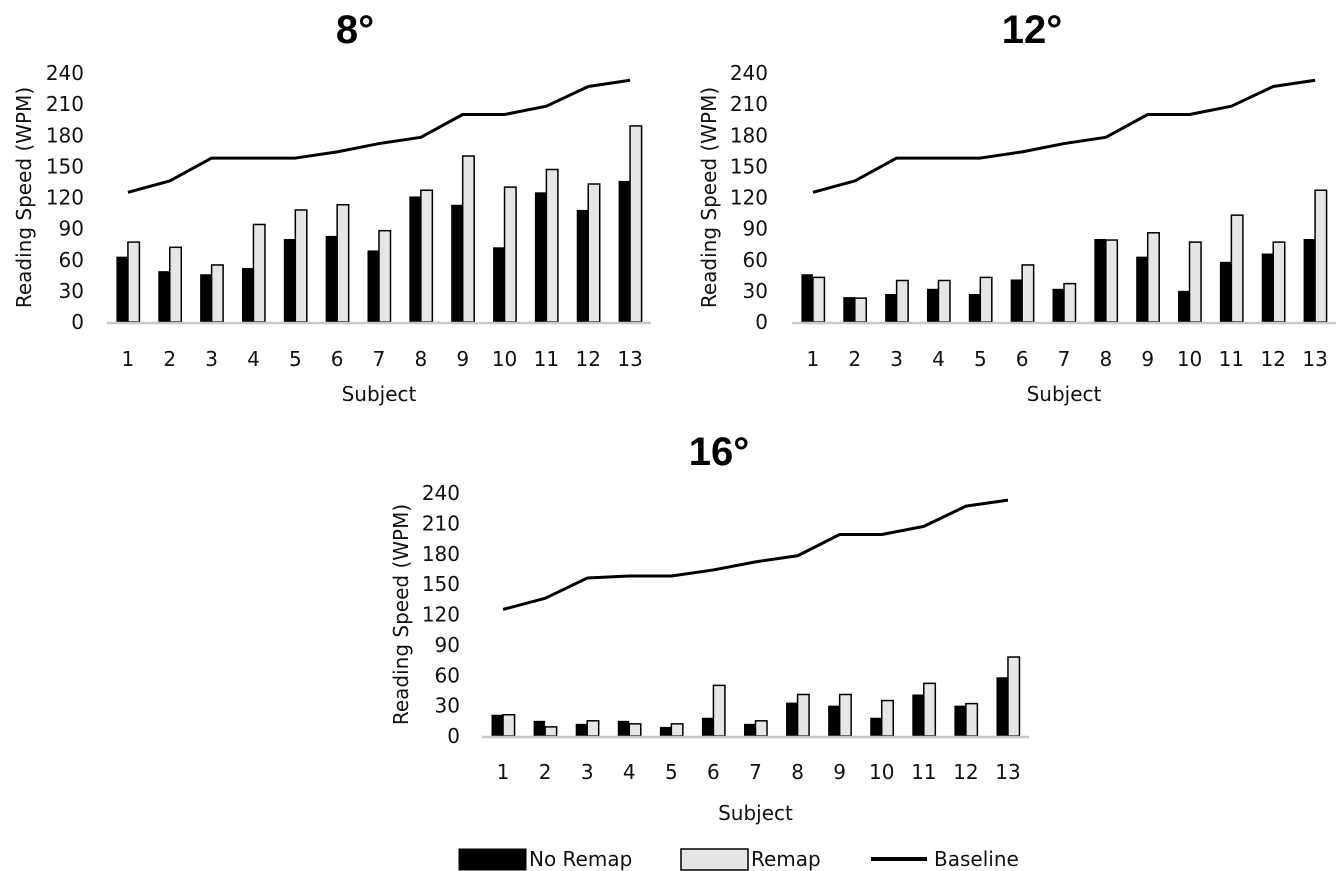  Describe the element at coordinates (1032, 30) in the screenshot. I see `chart-title: 12°` at that location.